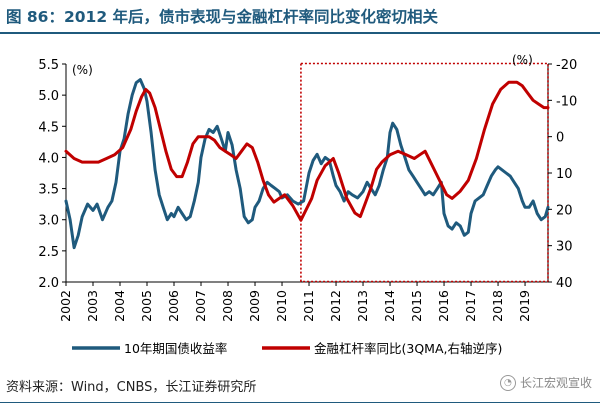 The height and width of the screenshot is (406, 600). Describe the element at coordinates (564, 247) in the screenshot. I see `right-tick-label: 30` at that location.